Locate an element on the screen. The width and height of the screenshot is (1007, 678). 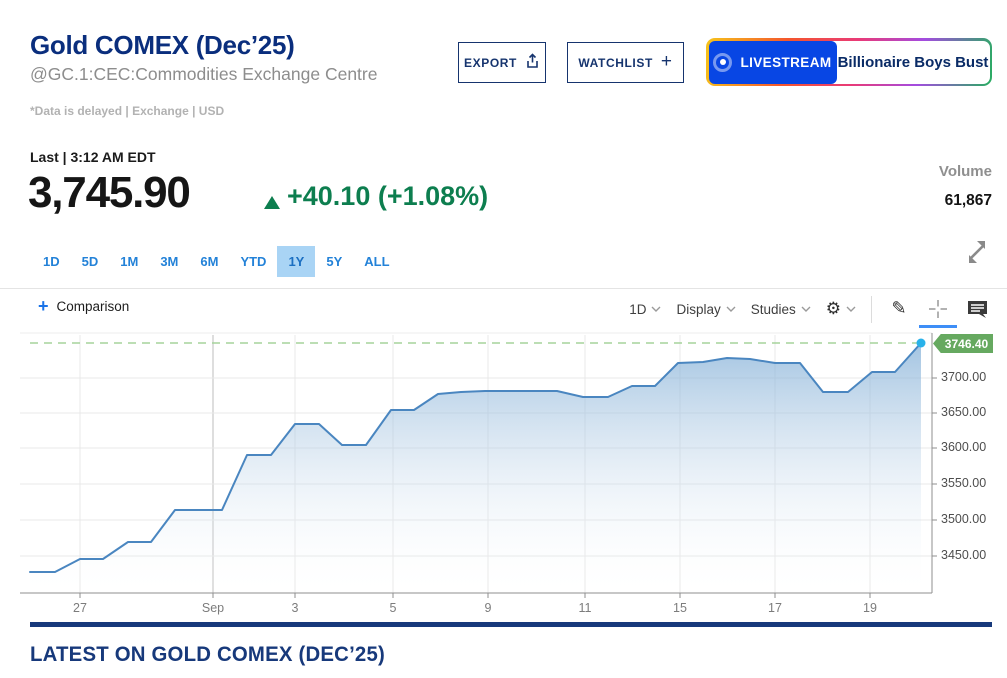
fullscreen-expand-icon is located at coordinates (977, 252).